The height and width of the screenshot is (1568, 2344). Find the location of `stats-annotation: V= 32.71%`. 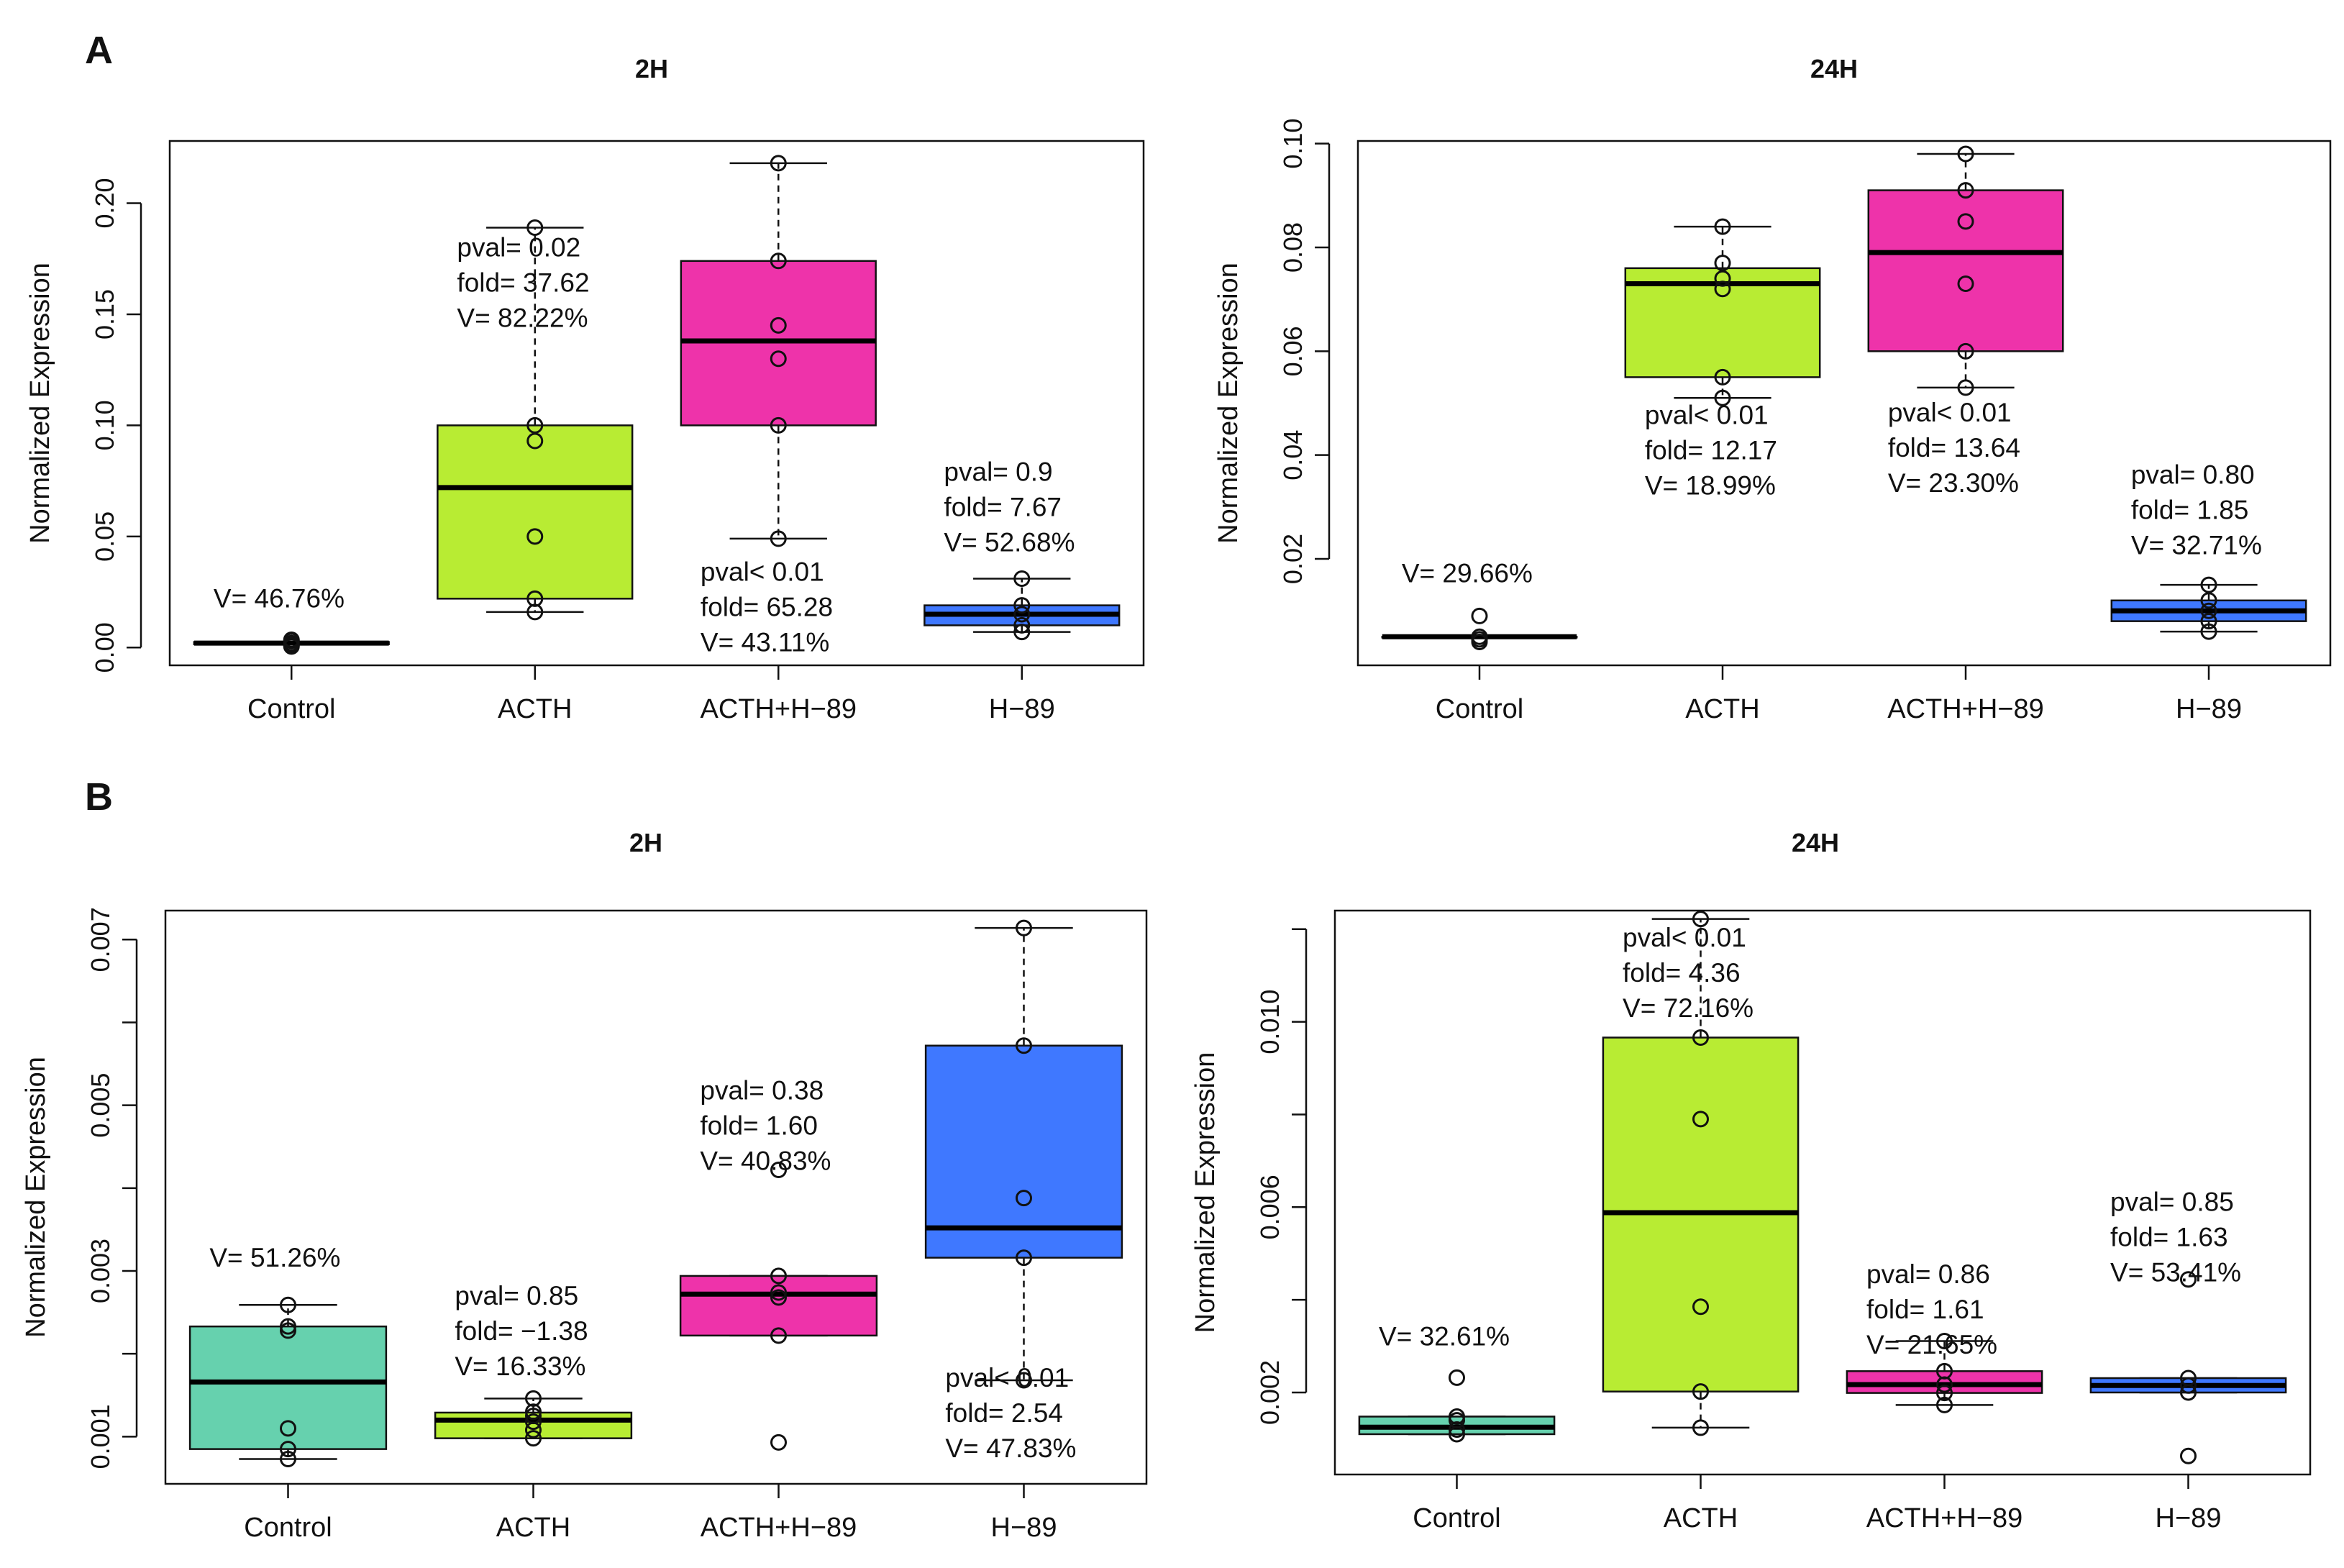

stats-annotation: V= 32.71% is located at coordinates (2196, 545).